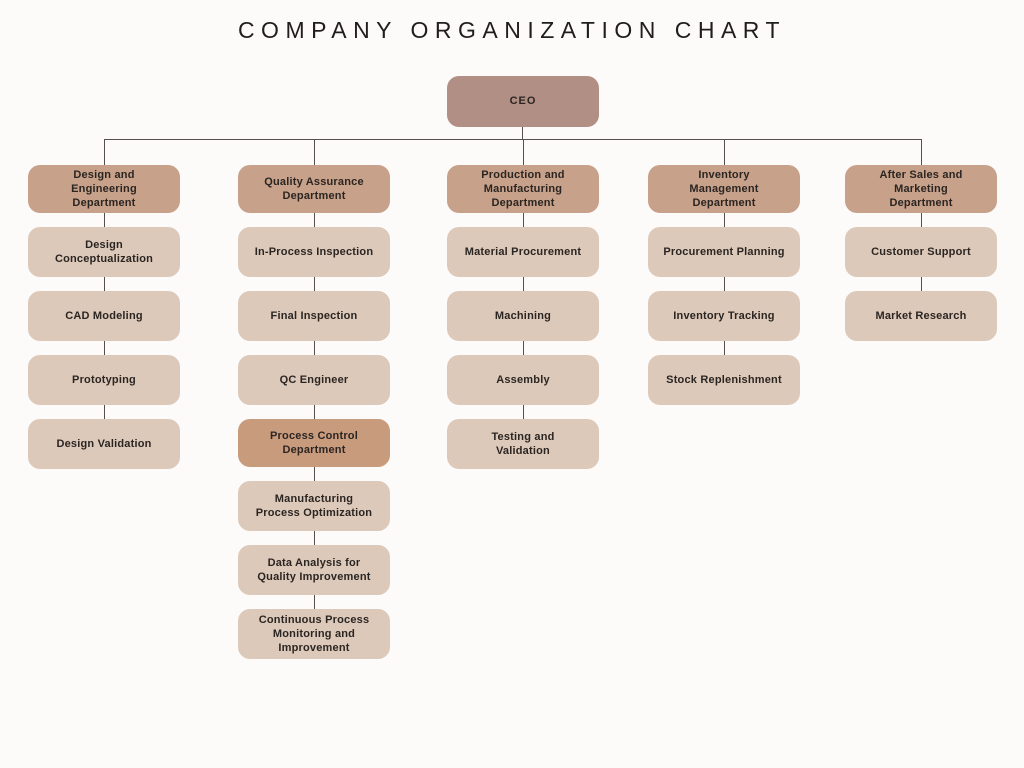  What do you see at coordinates (921, 316) in the screenshot?
I see `node-market-research: Market Research` at bounding box center [921, 316].